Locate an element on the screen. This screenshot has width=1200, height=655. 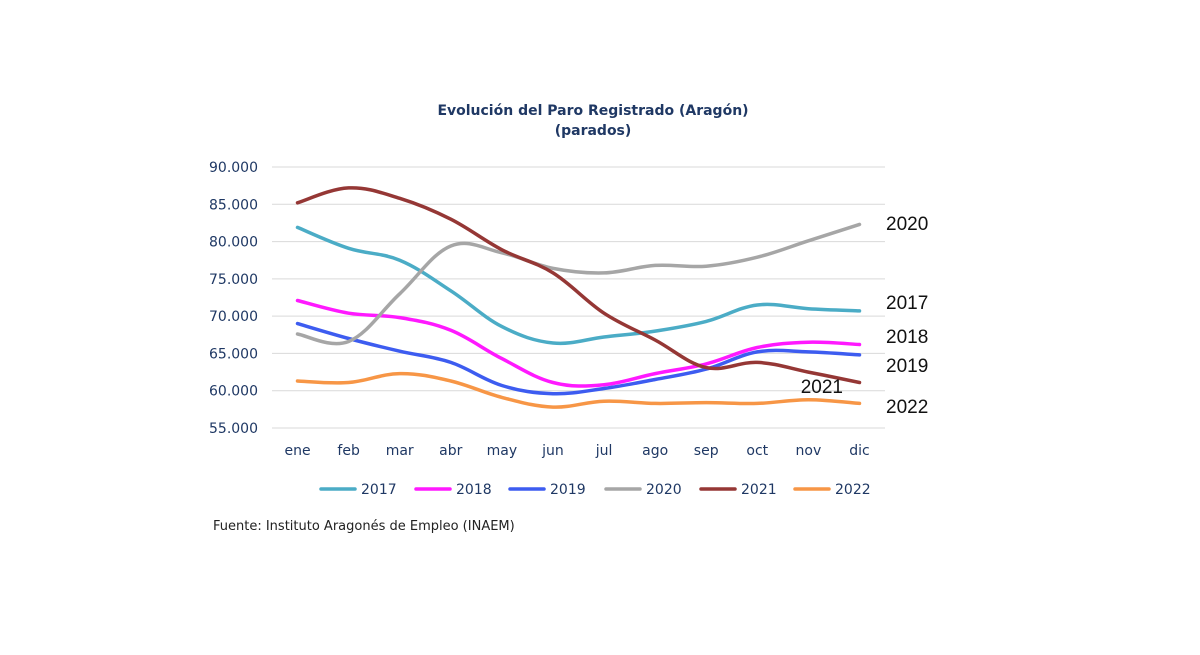
end-label-2019: 2019 is located at coordinates (907, 366).